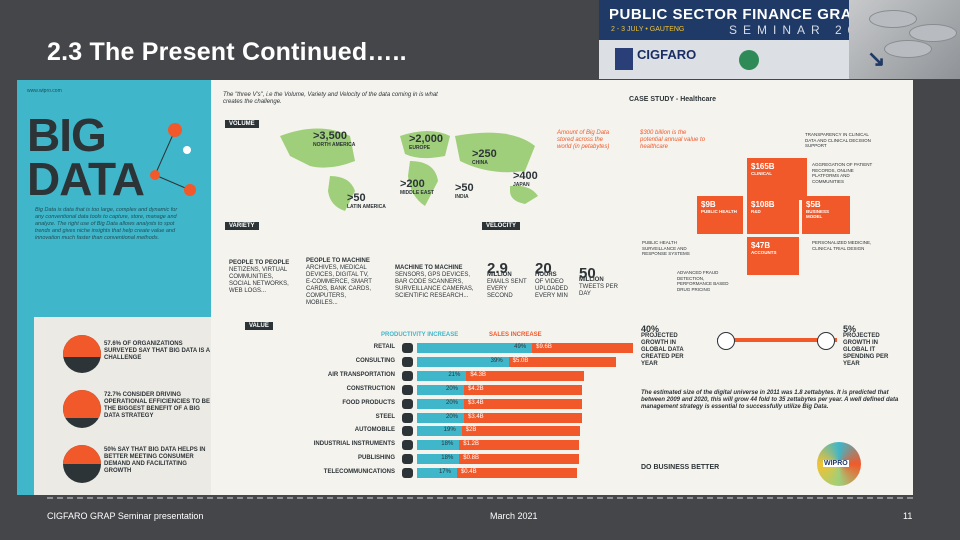 This screenshot has width=960, height=540. I want to click on velocity-text: TWEETS PER DAY, so click(599, 290).